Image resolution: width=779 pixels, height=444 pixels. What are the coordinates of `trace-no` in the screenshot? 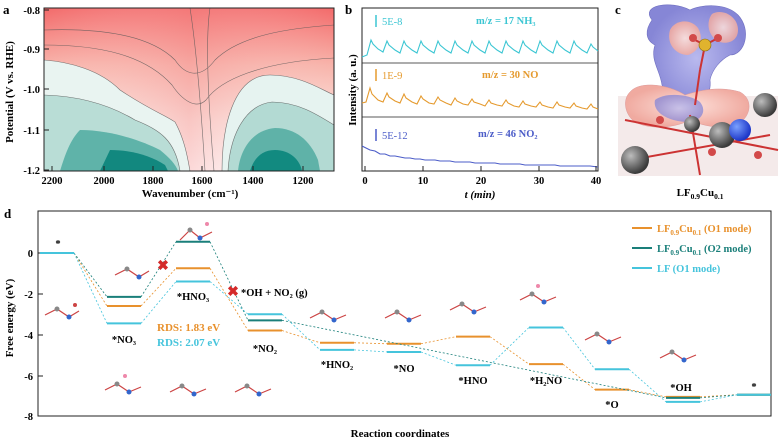 It's located at (480, 98).